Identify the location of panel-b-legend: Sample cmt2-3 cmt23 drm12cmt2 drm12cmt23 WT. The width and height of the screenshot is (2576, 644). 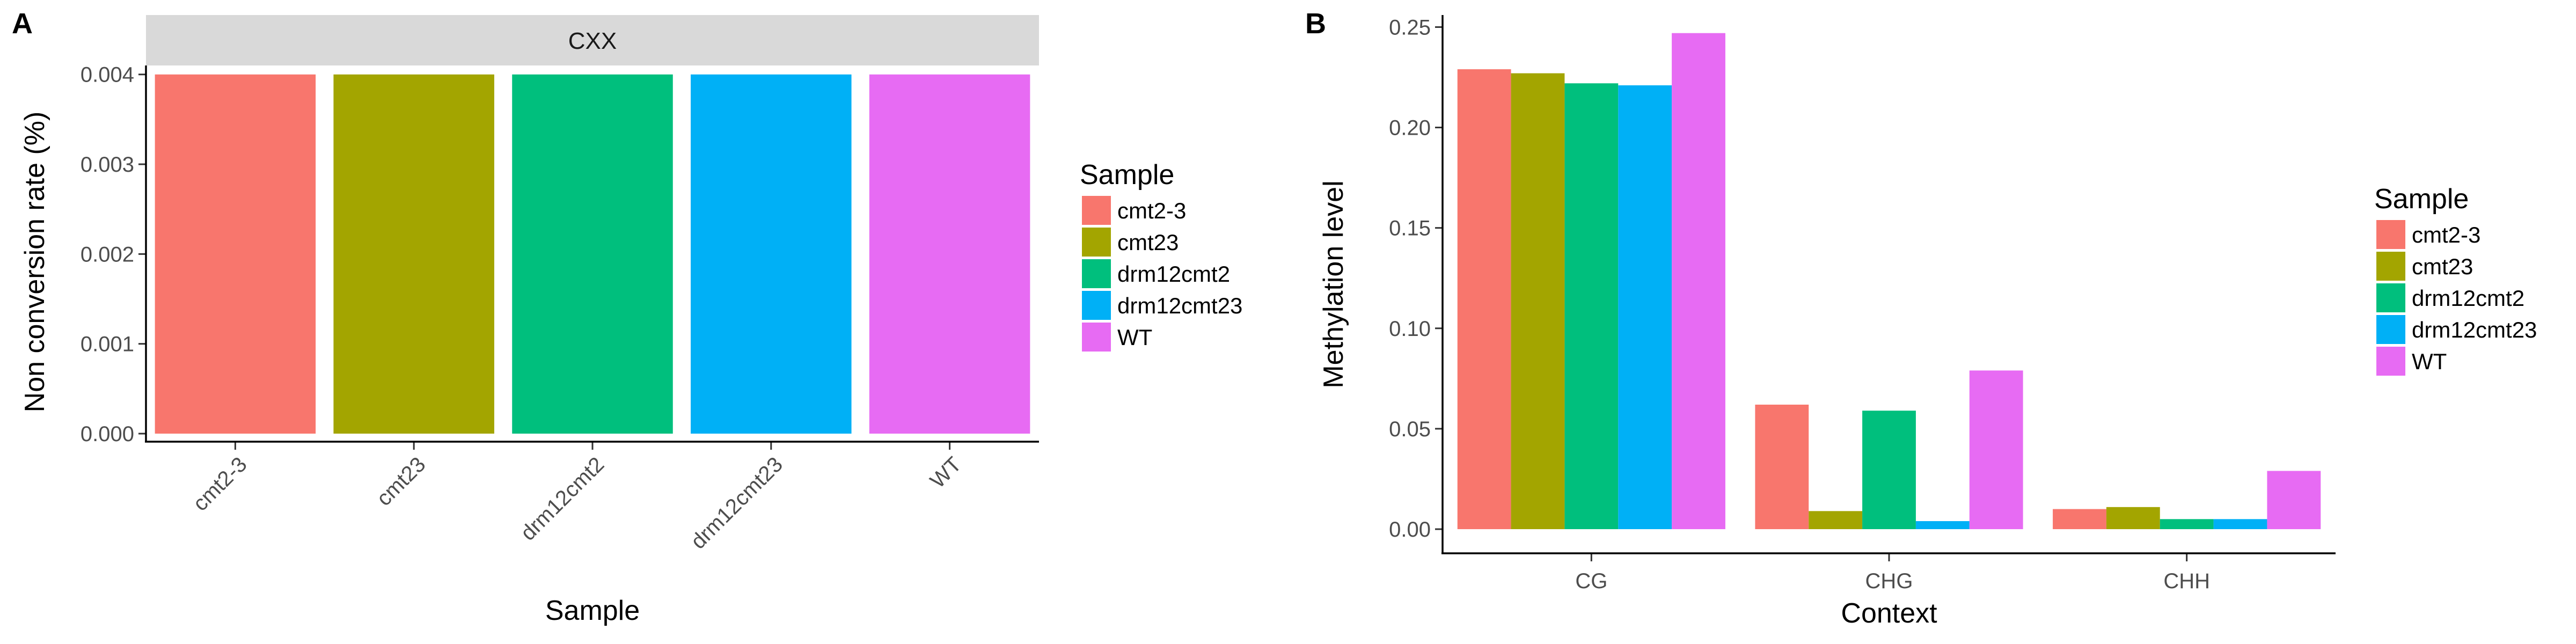
(2455, 280).